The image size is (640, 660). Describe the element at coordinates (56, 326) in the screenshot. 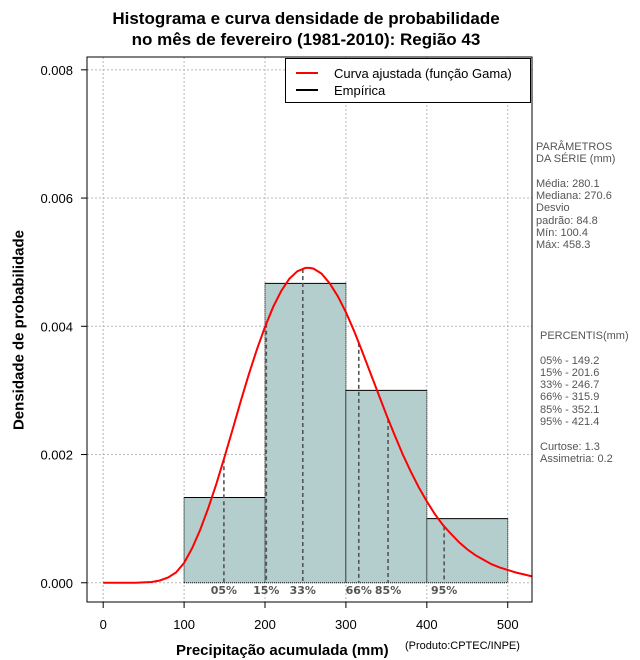

I see `y-tick-label: 0.004` at that location.